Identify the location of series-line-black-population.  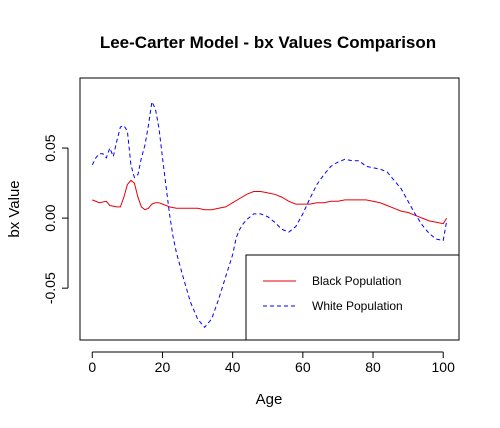
(270, 202).